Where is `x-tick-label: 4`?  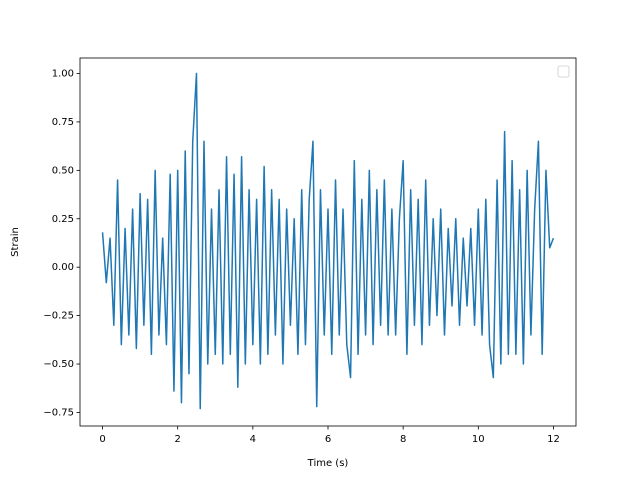 x-tick-label: 4 is located at coordinates (253, 439).